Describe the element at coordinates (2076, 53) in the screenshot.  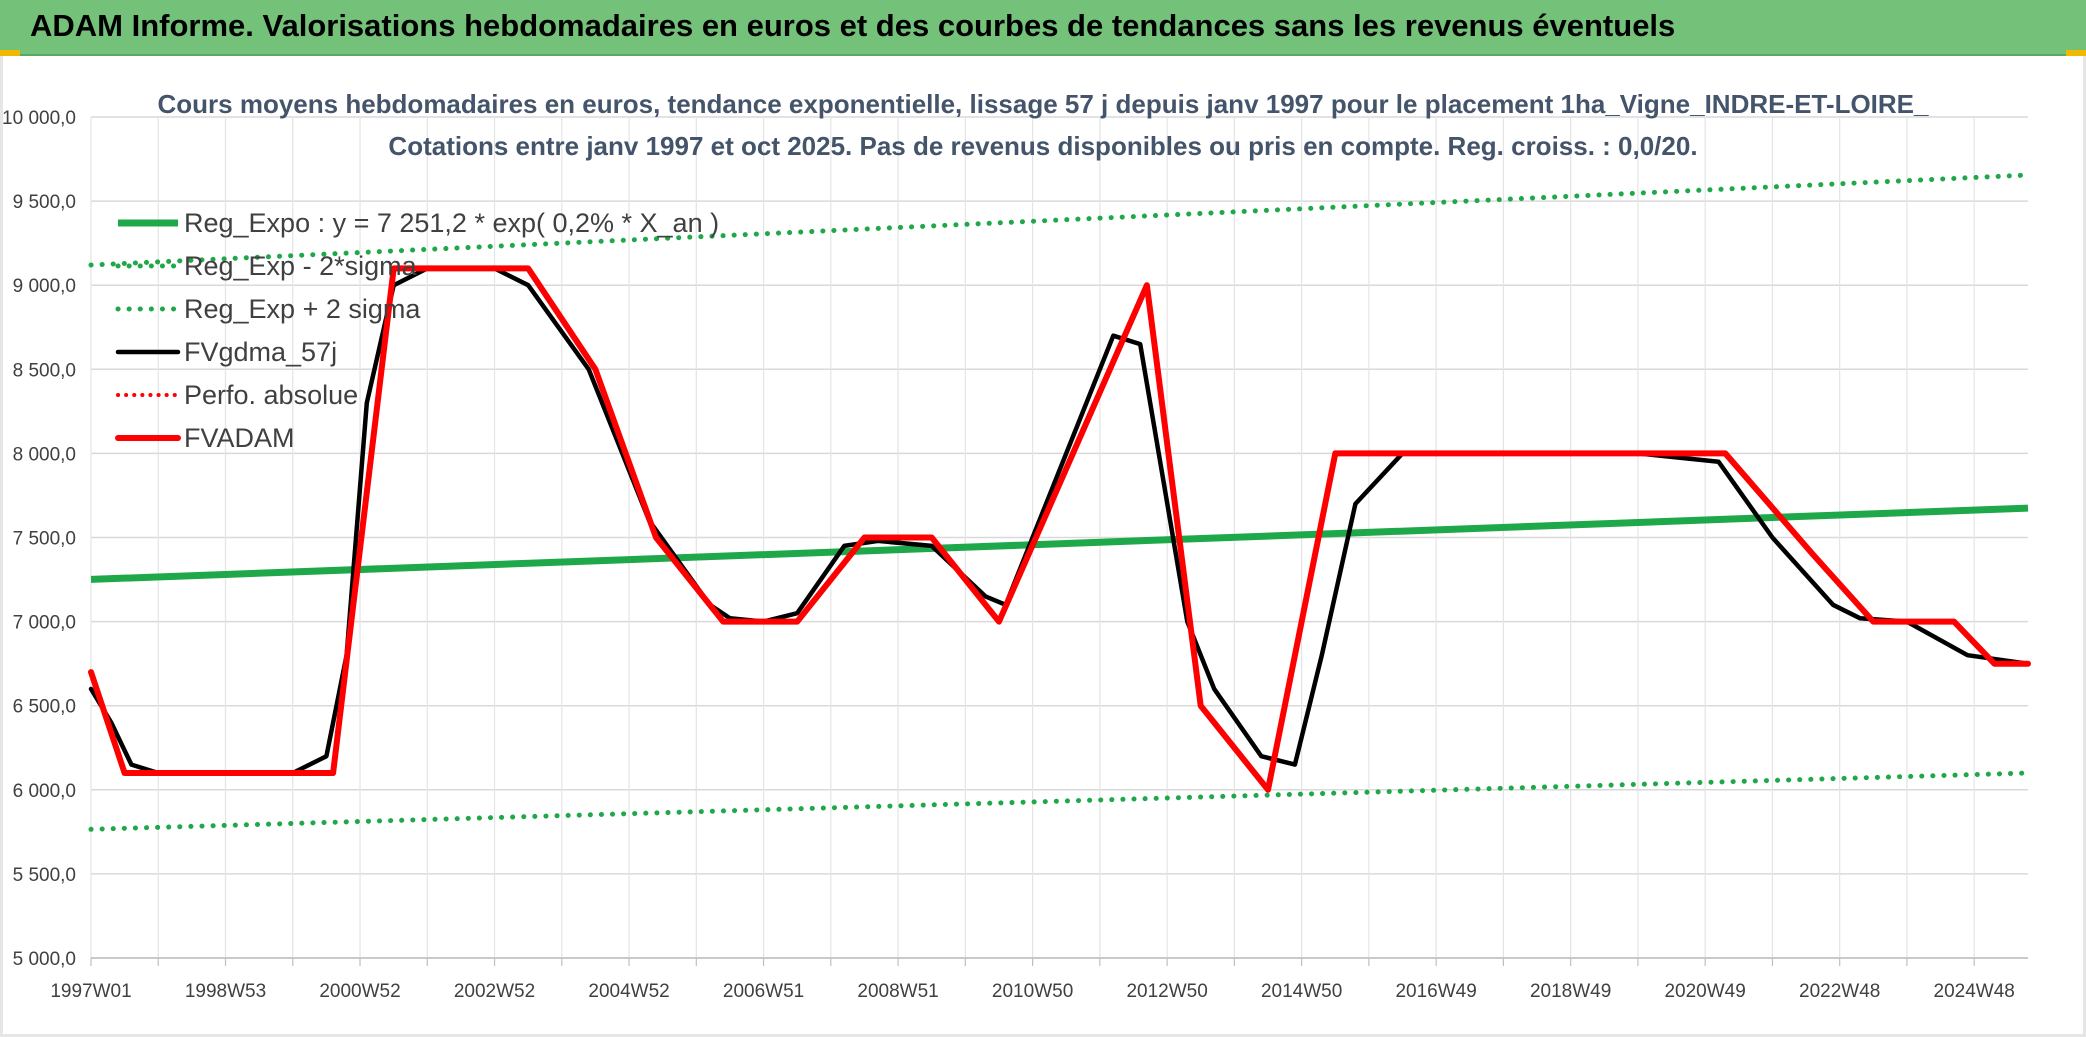
I see `corner-mark-right` at that location.